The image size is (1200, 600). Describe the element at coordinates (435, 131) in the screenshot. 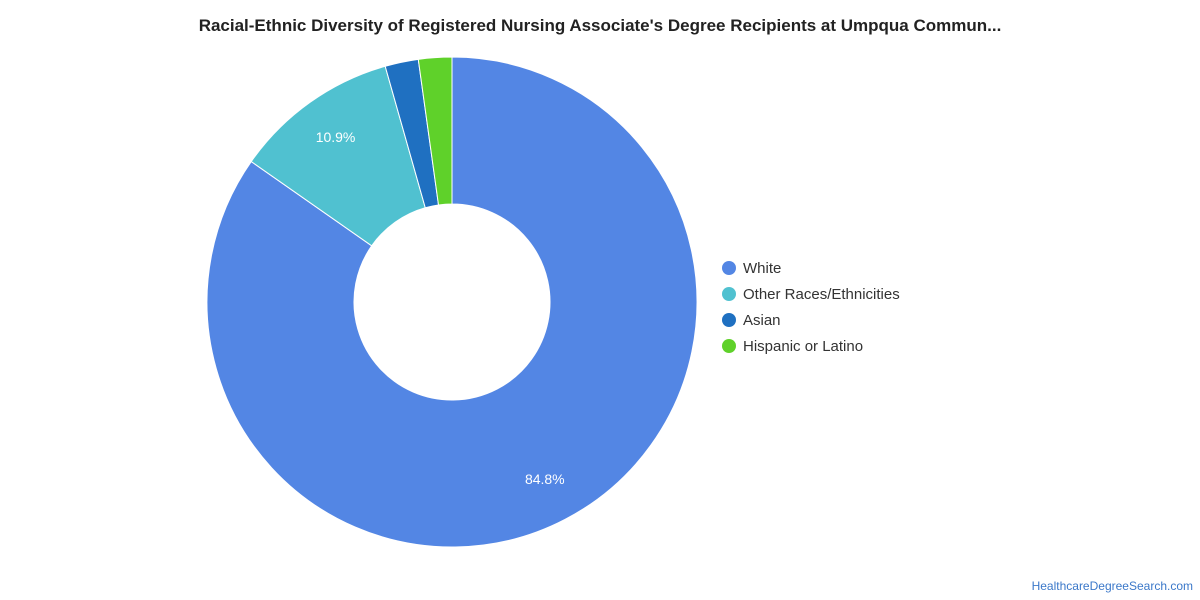

I see `donut-slice-hispanic-or-latino` at that location.